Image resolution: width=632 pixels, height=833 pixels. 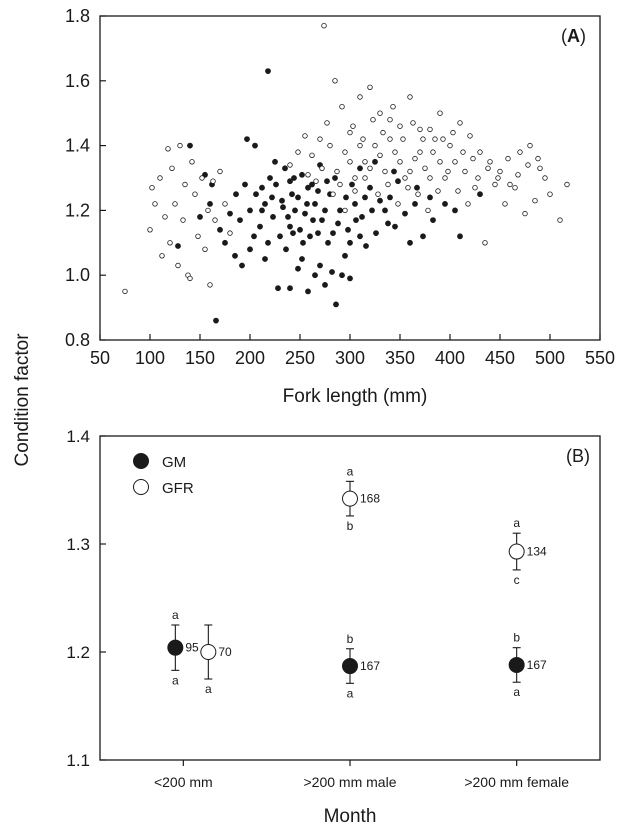 What do you see at coordinates (500, 358) in the screenshot?
I see `x-tick-label: 450` at bounding box center [500, 358].